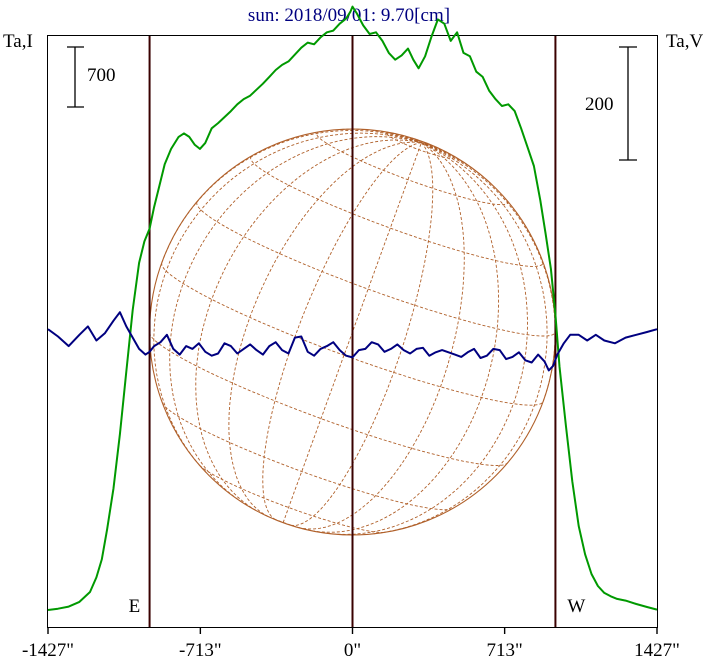  I want to click on x-tick-label: 1427", so click(657, 650).